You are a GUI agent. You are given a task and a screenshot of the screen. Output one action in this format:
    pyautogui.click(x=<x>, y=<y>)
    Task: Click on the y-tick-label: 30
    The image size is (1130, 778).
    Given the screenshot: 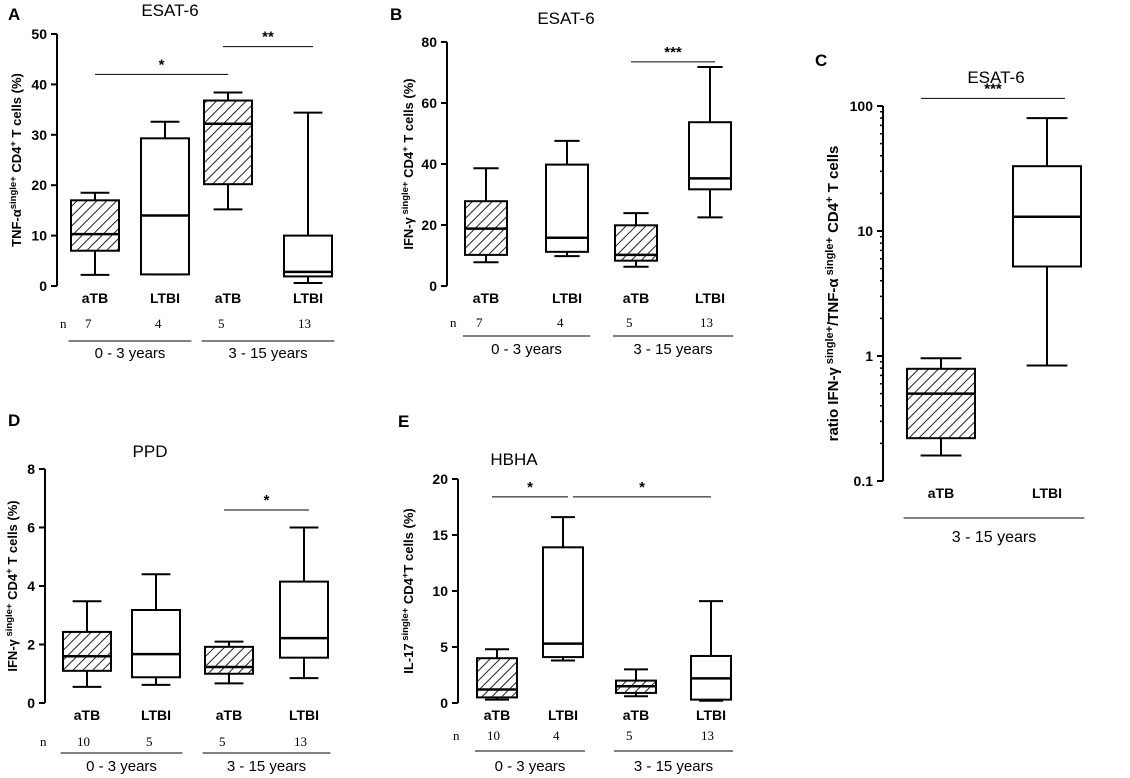 What is the action you would take?
    pyautogui.click(x=39, y=135)
    